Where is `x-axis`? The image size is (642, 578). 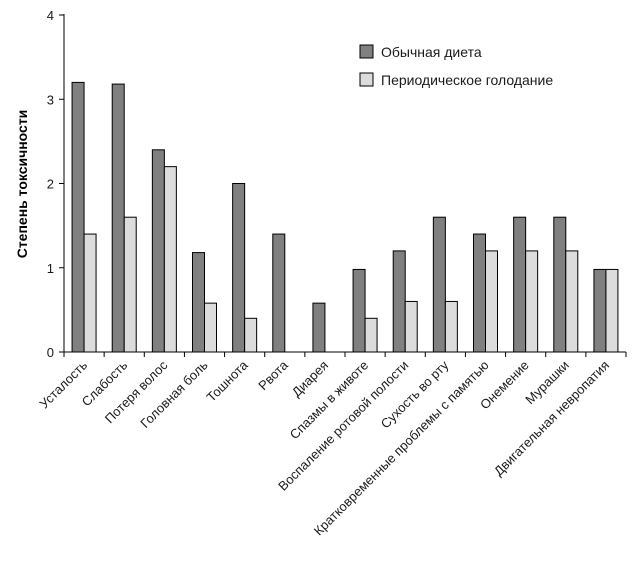
x-axis is located at coordinates (345, 354).